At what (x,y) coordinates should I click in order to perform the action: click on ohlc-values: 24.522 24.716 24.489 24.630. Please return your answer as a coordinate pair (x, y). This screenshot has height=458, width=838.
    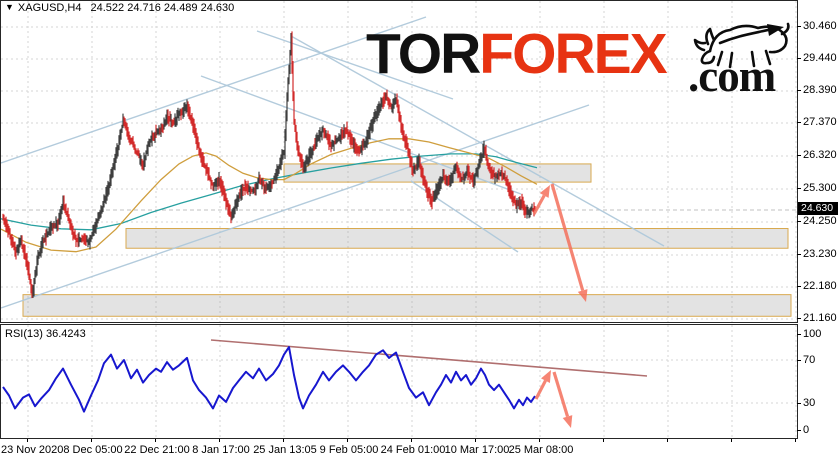
    Looking at the image, I should click on (162, 8).